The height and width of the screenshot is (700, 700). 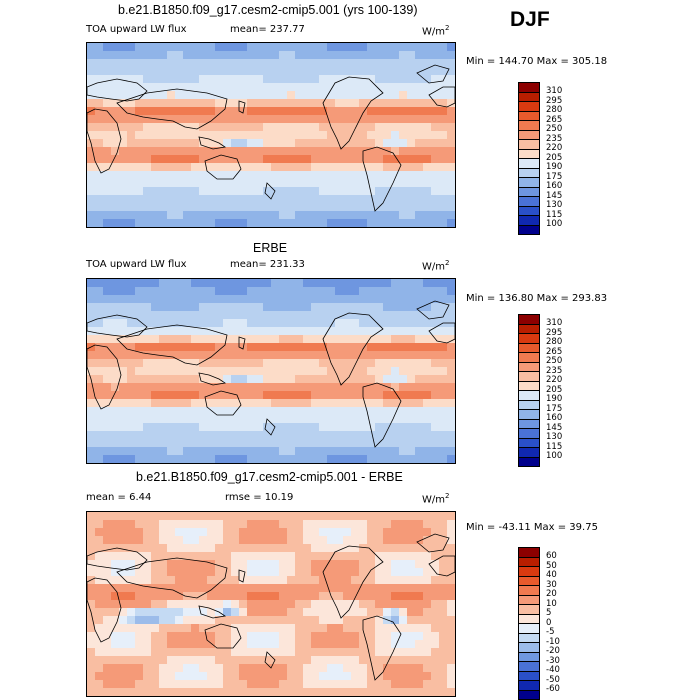 I want to click on coastline, so click(x=353, y=349).